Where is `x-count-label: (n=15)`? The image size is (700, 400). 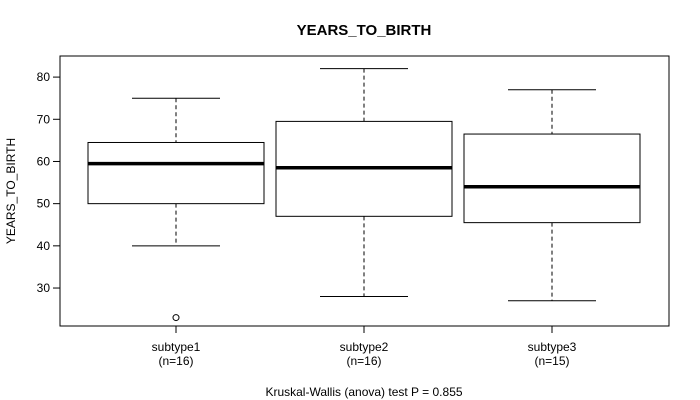 x-count-label: (n=15) is located at coordinates (551, 361).